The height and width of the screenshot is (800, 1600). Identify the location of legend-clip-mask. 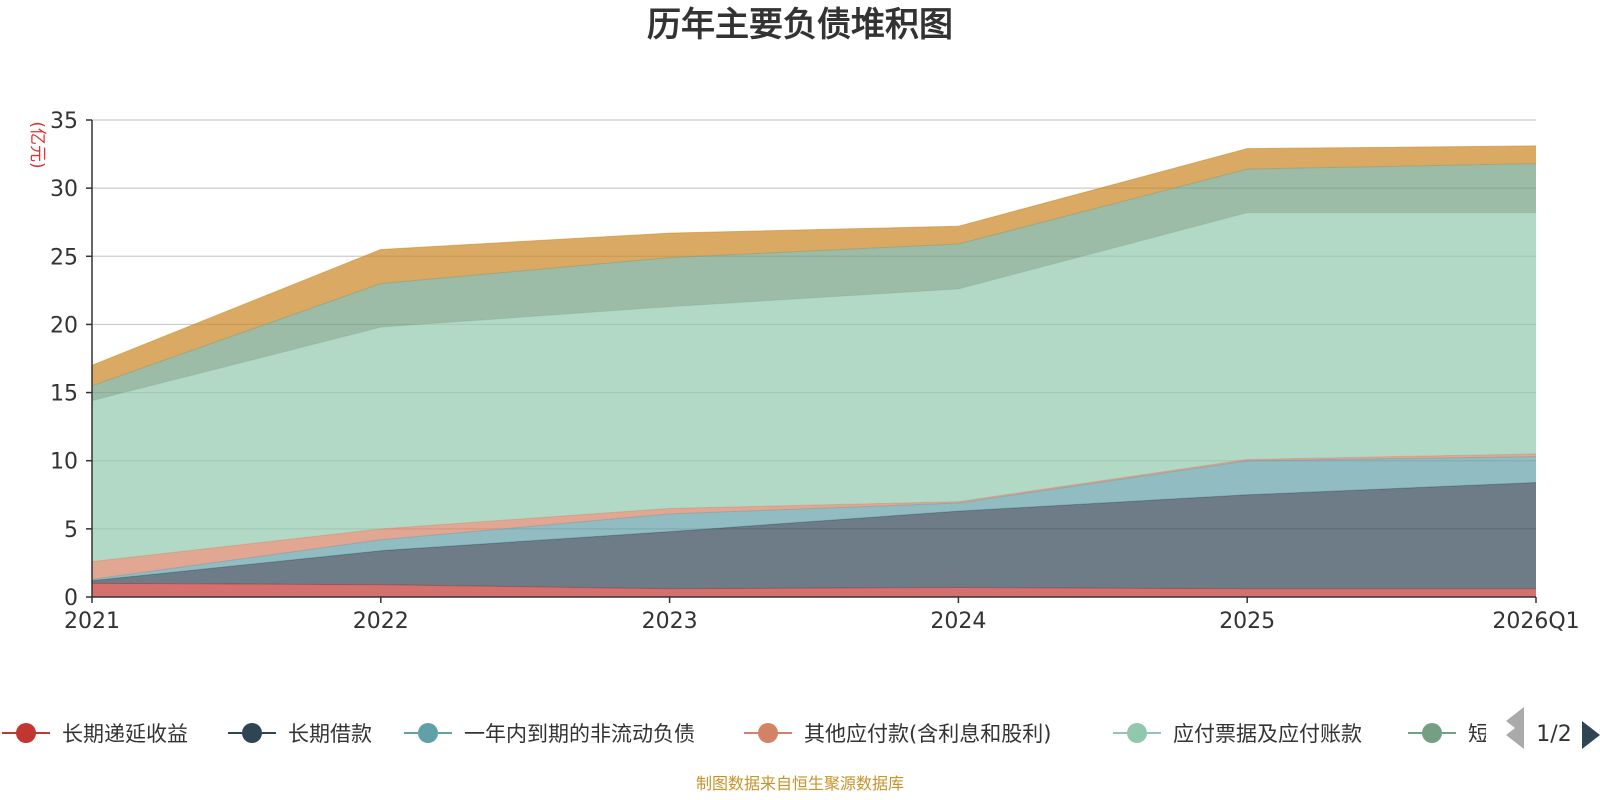
(1543, 734).